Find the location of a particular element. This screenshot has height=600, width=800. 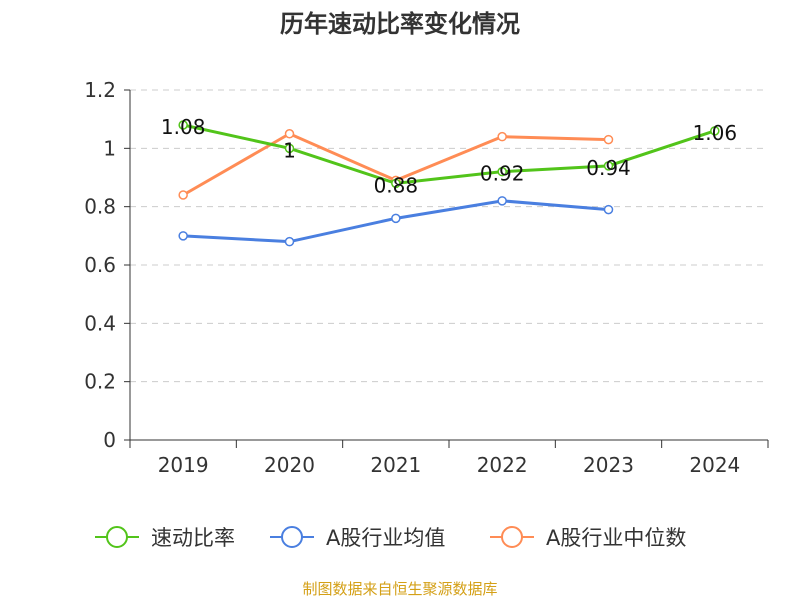

x-tick-label: 2019 is located at coordinates (183, 465).